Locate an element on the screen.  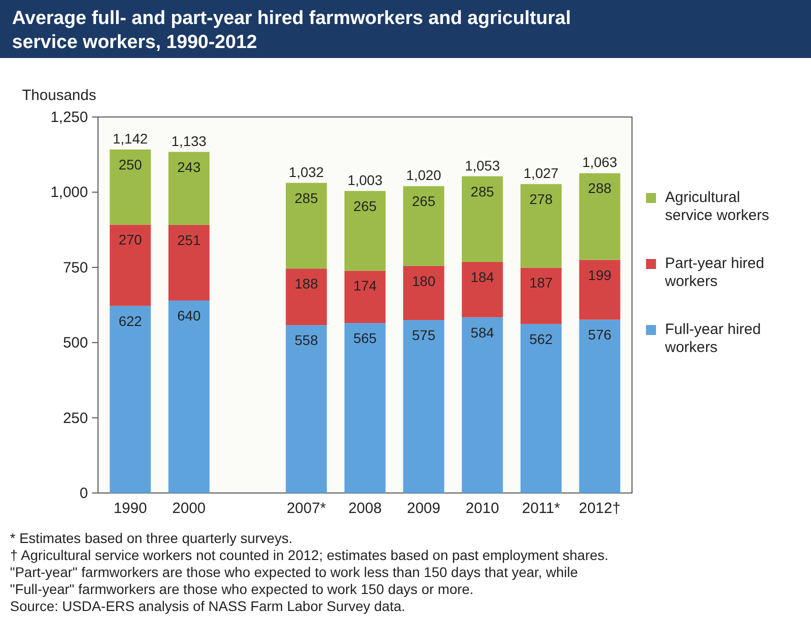
data-label: 184 is located at coordinates (482, 276).